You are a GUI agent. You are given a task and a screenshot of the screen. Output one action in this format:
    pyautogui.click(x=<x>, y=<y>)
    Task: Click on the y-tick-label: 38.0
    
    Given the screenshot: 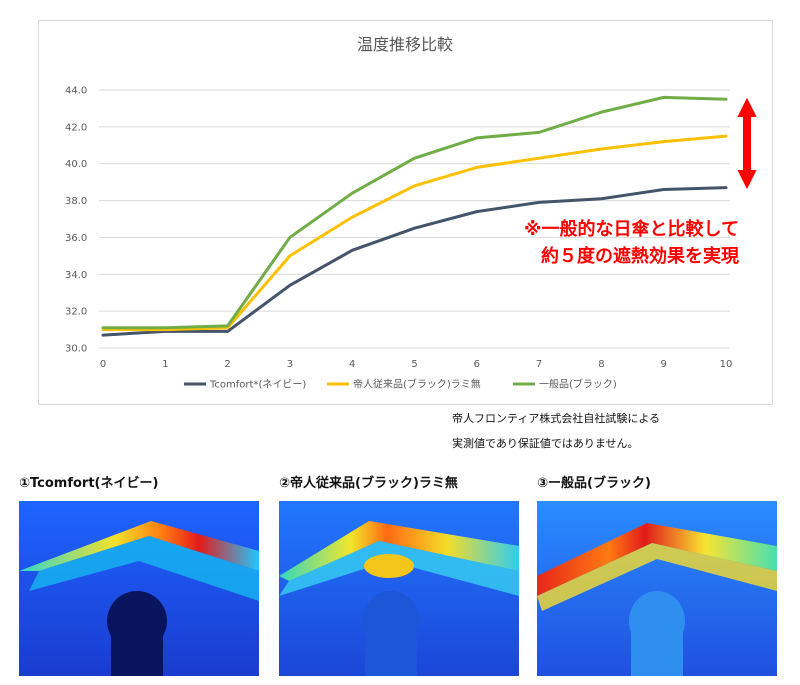 What is the action you would take?
    pyautogui.click(x=76, y=201)
    